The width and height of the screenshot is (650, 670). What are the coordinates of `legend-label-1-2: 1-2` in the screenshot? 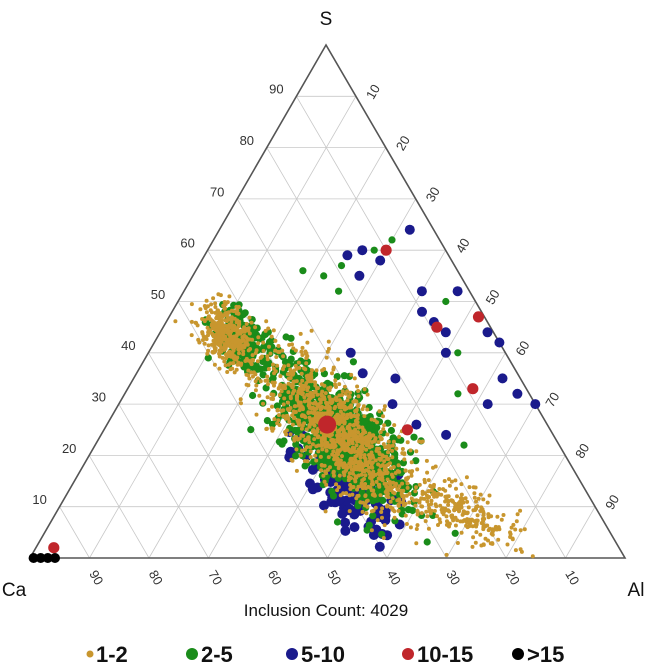 It's located at (112, 654).